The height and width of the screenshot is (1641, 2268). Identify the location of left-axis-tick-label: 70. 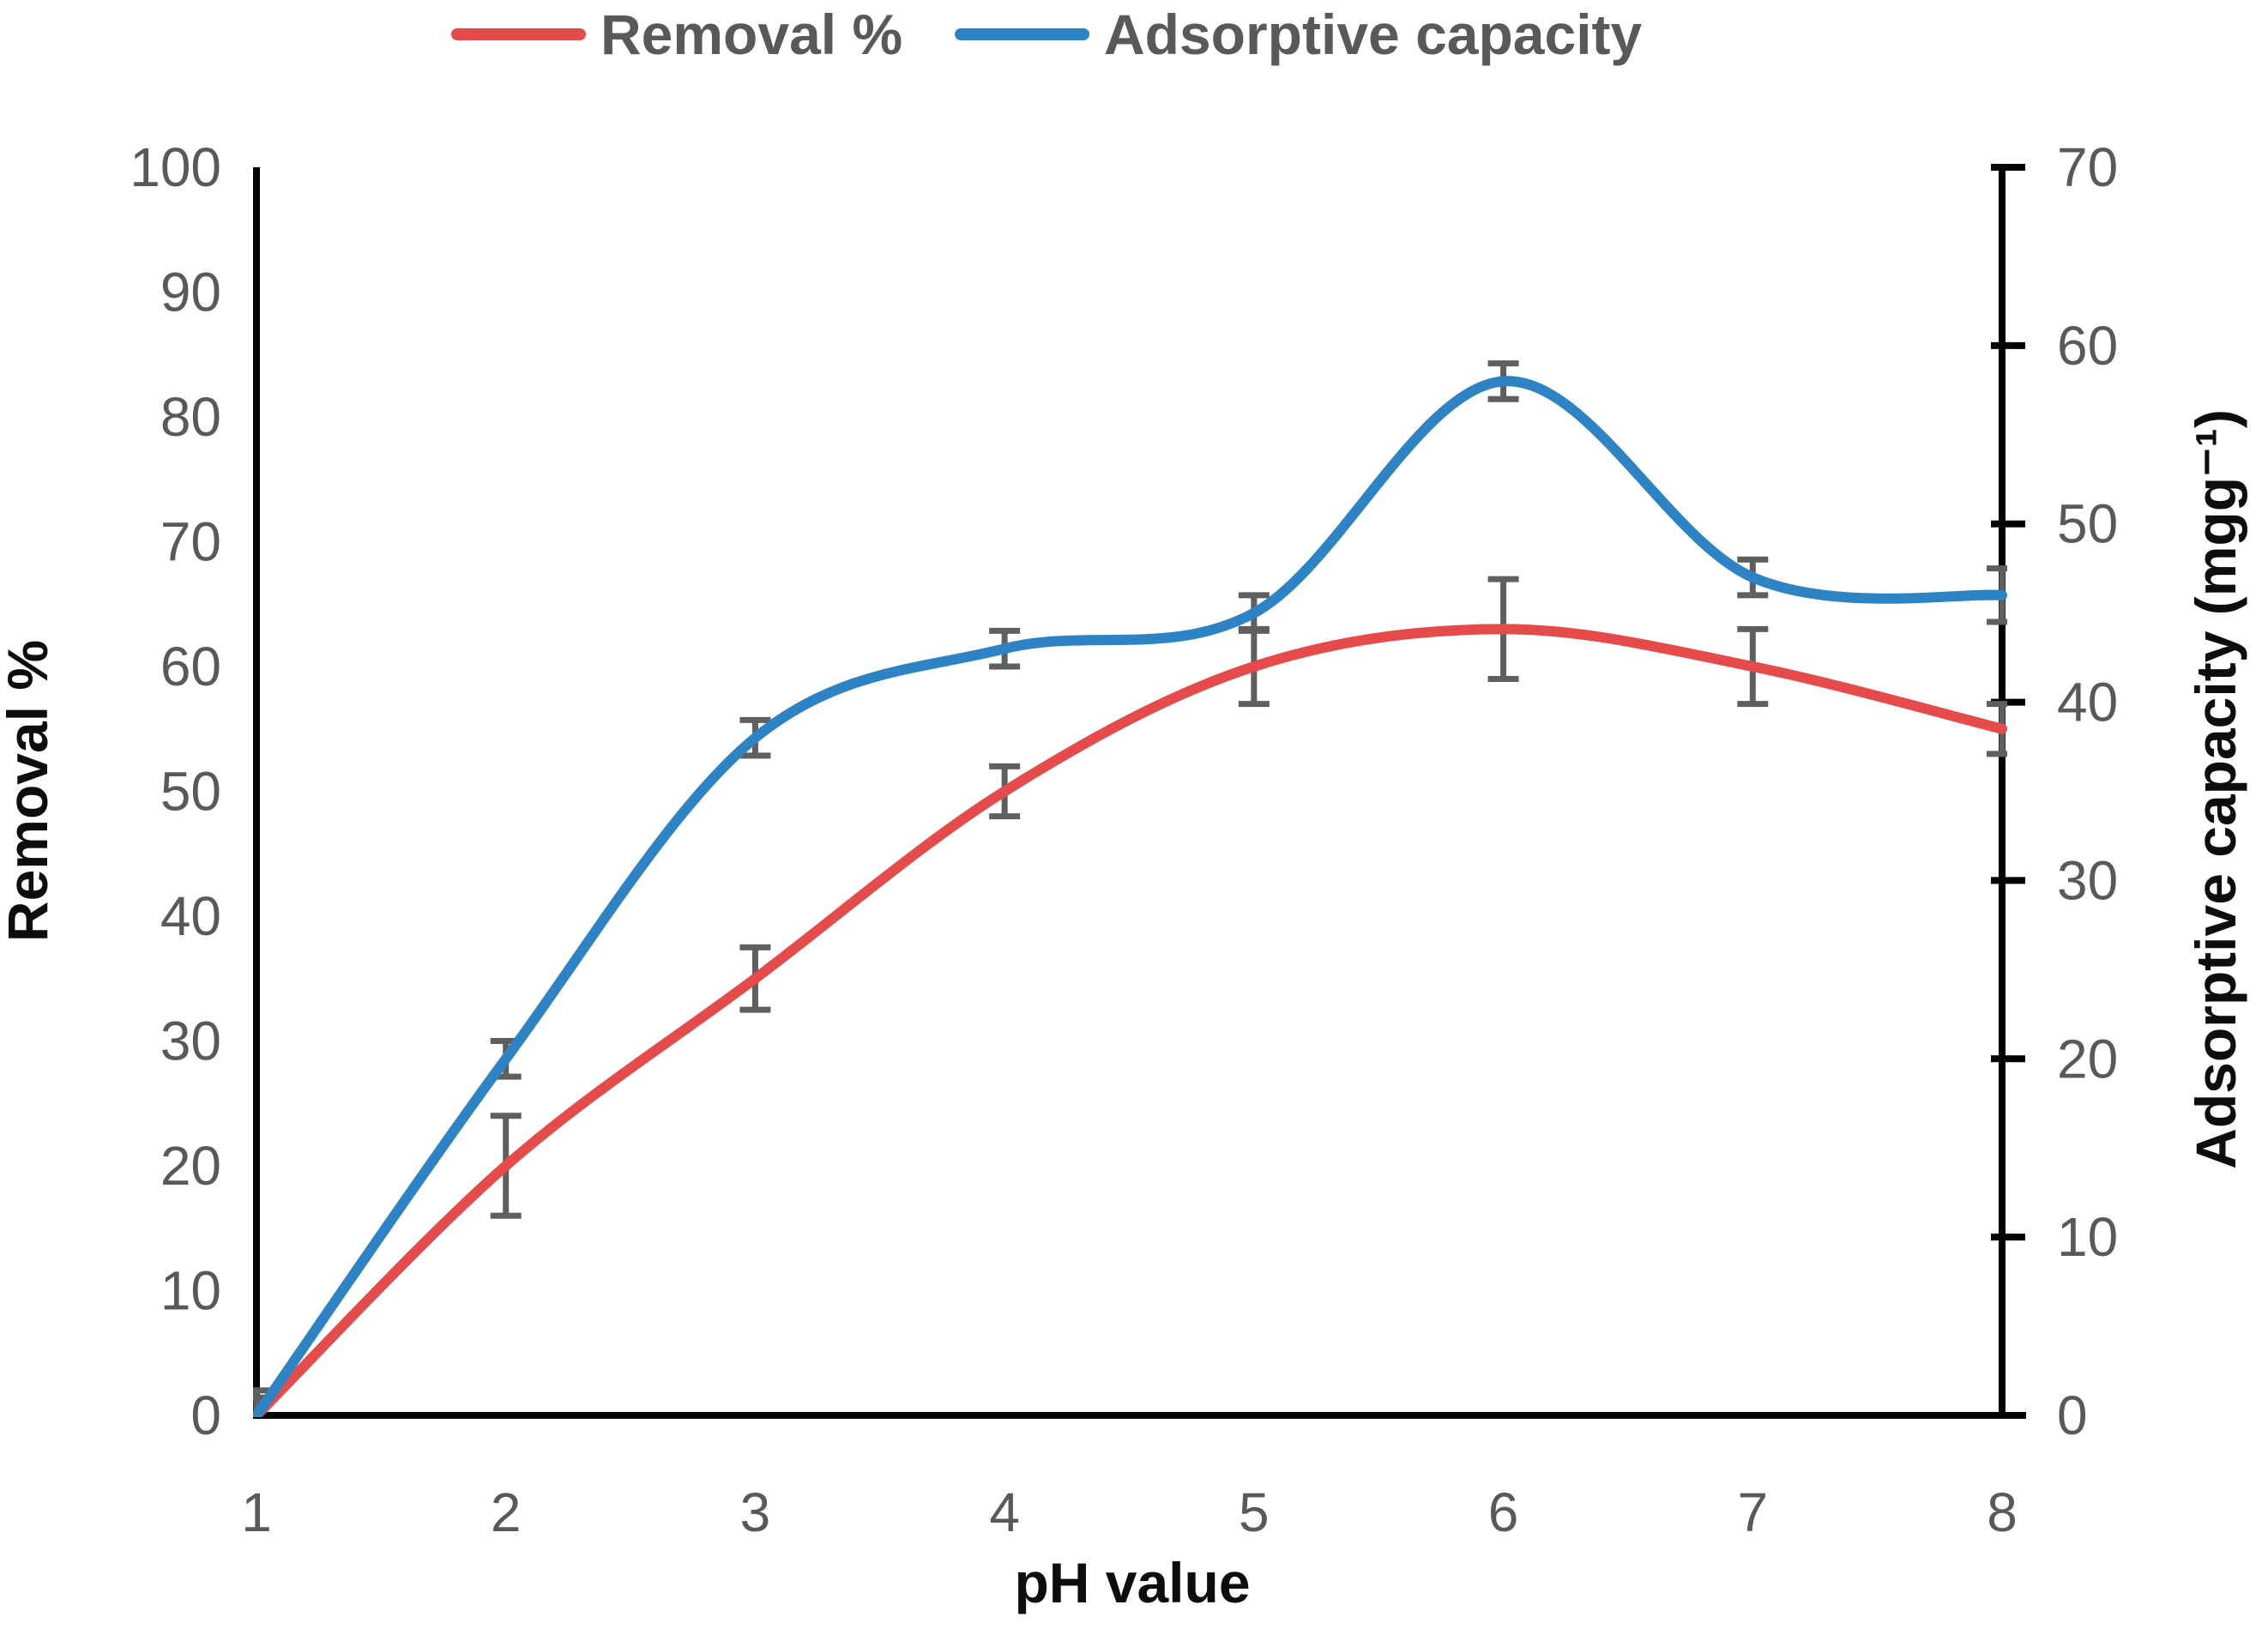
(191, 542).